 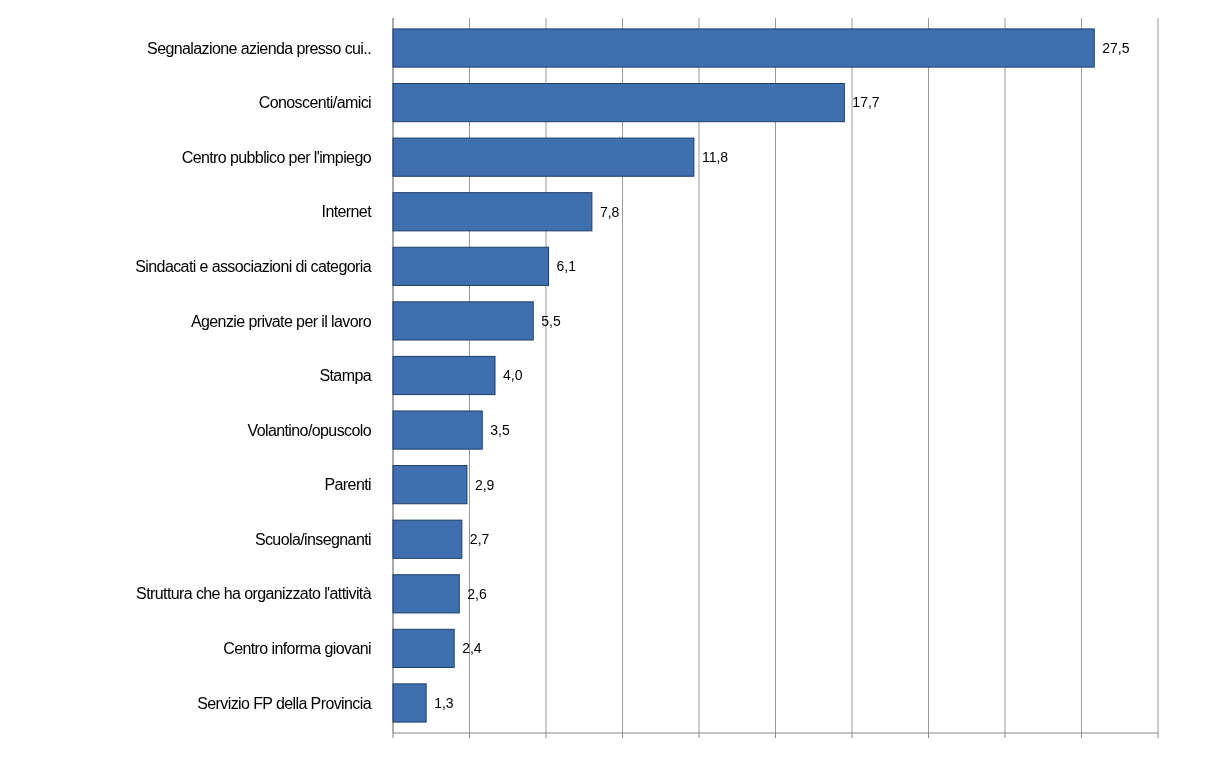 I want to click on data-label: 5,5, so click(x=551, y=320).